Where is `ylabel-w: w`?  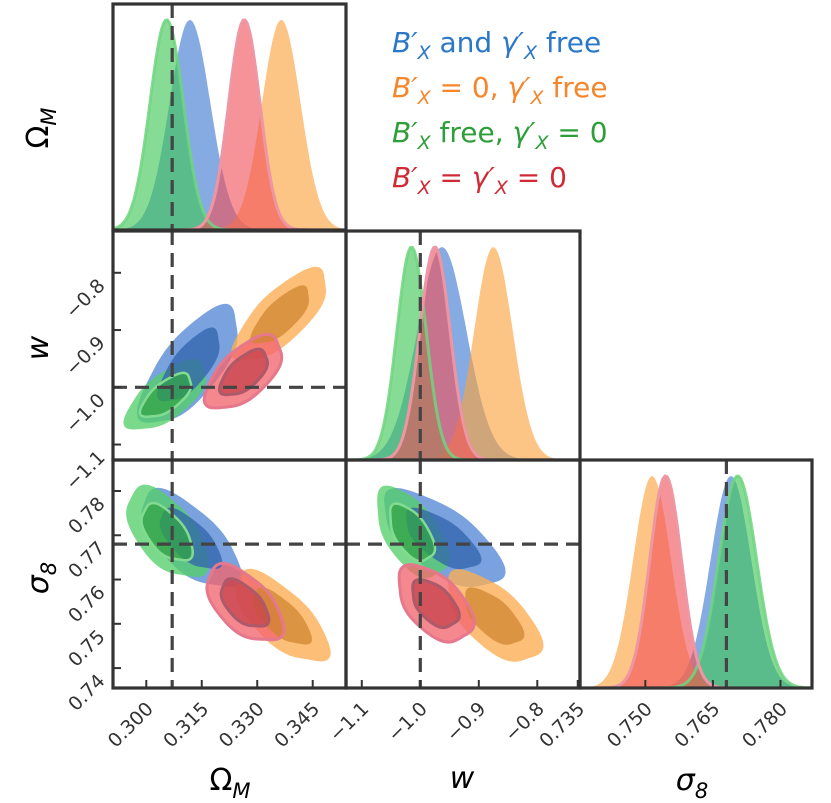
ylabel-w: w is located at coordinates (38, 347).